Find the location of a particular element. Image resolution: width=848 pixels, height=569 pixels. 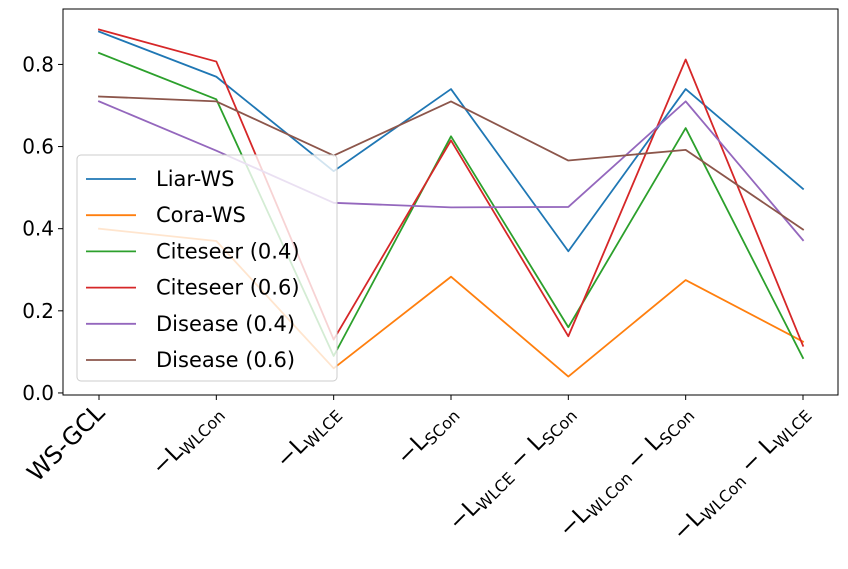

y-tick-label: 0.4 is located at coordinates (38, 229).